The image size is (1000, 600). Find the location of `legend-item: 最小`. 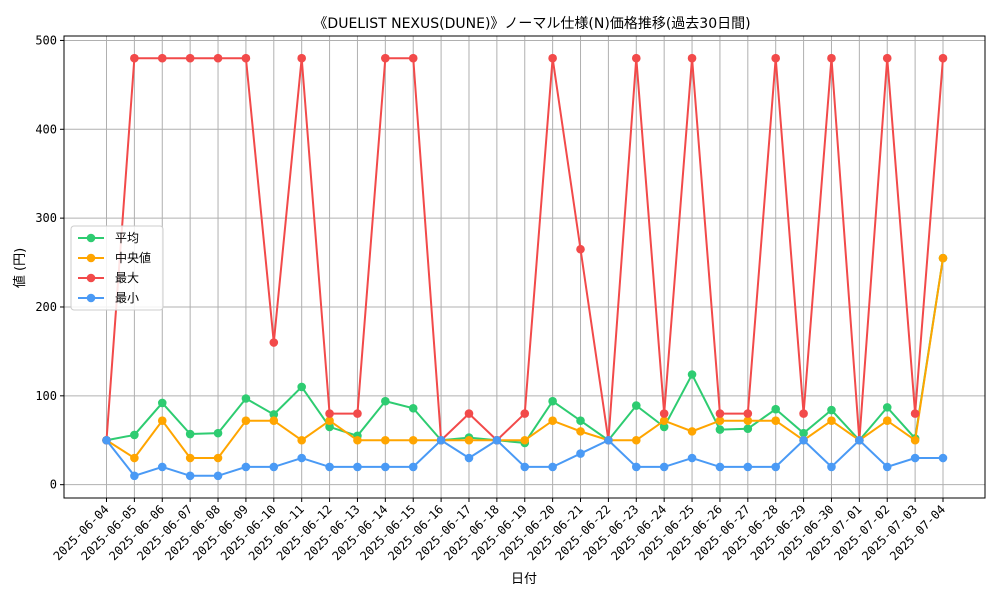

legend-item: 最小 is located at coordinates (108, 298).